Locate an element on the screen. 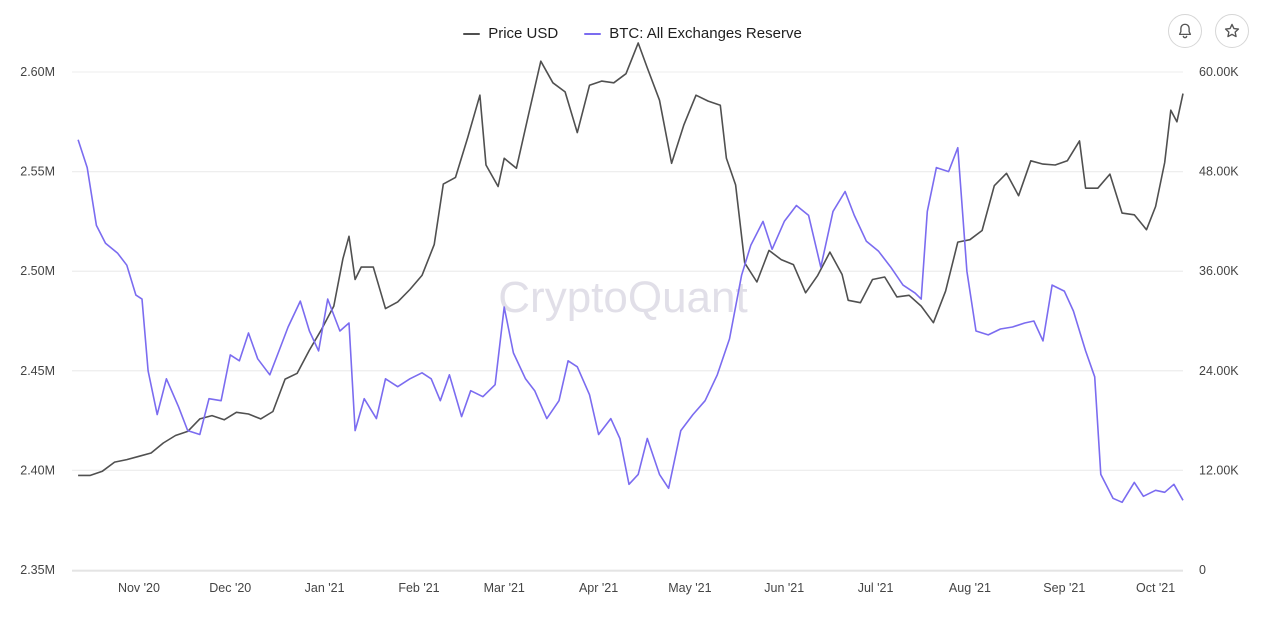  y-right-tick-label: 12.00K is located at coordinates (1219, 470).